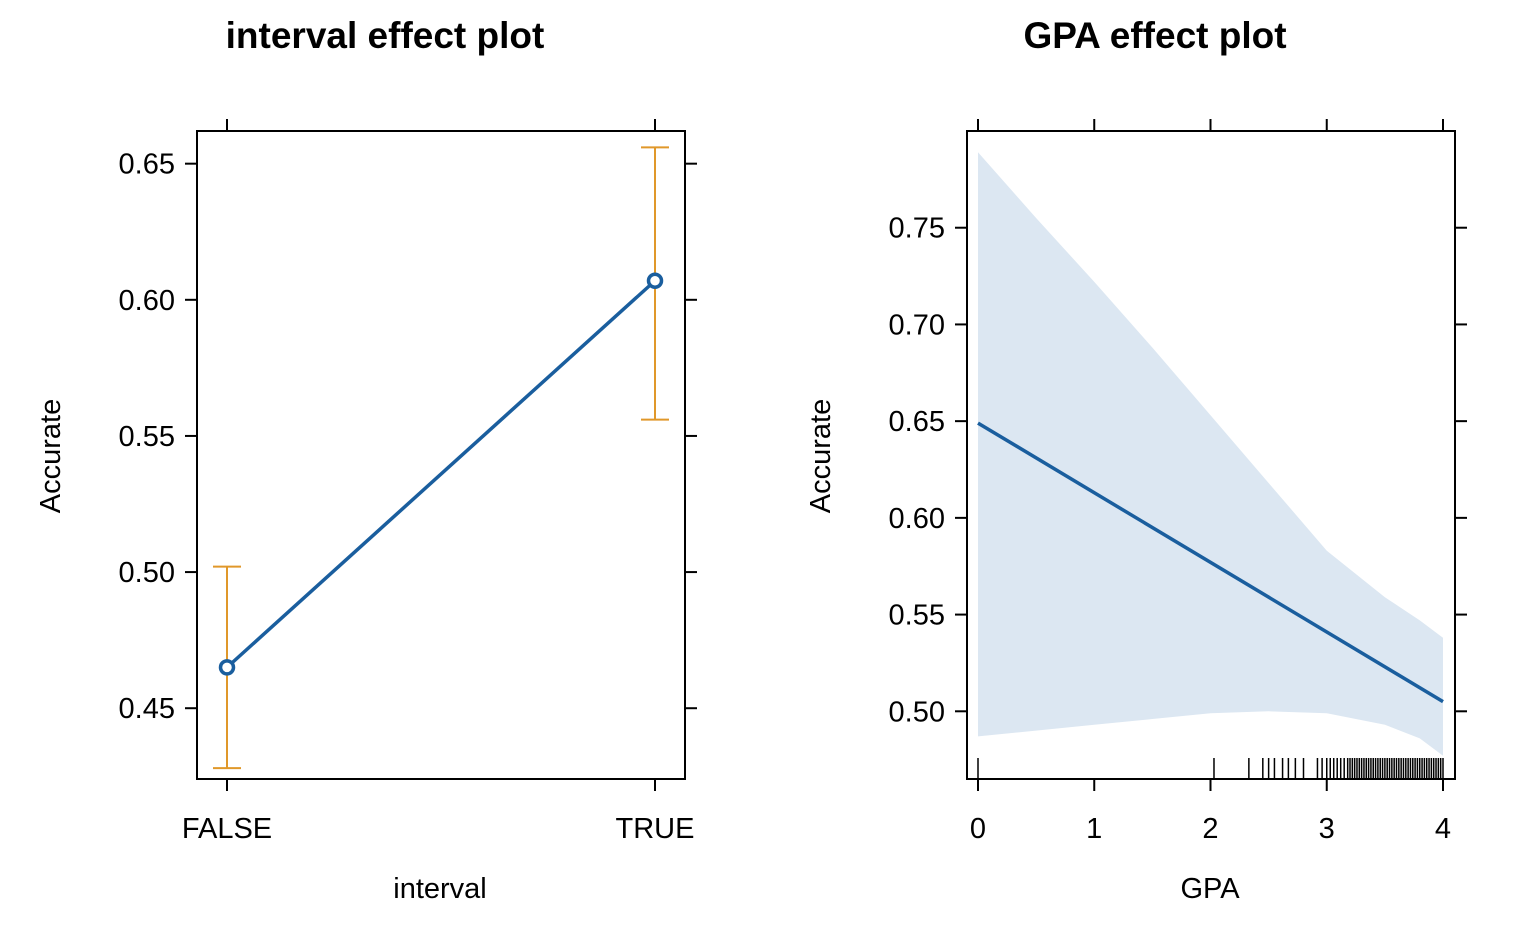  Describe the element at coordinates (917, 229) in the screenshot. I see `y-tick-label: 0.75` at that location.